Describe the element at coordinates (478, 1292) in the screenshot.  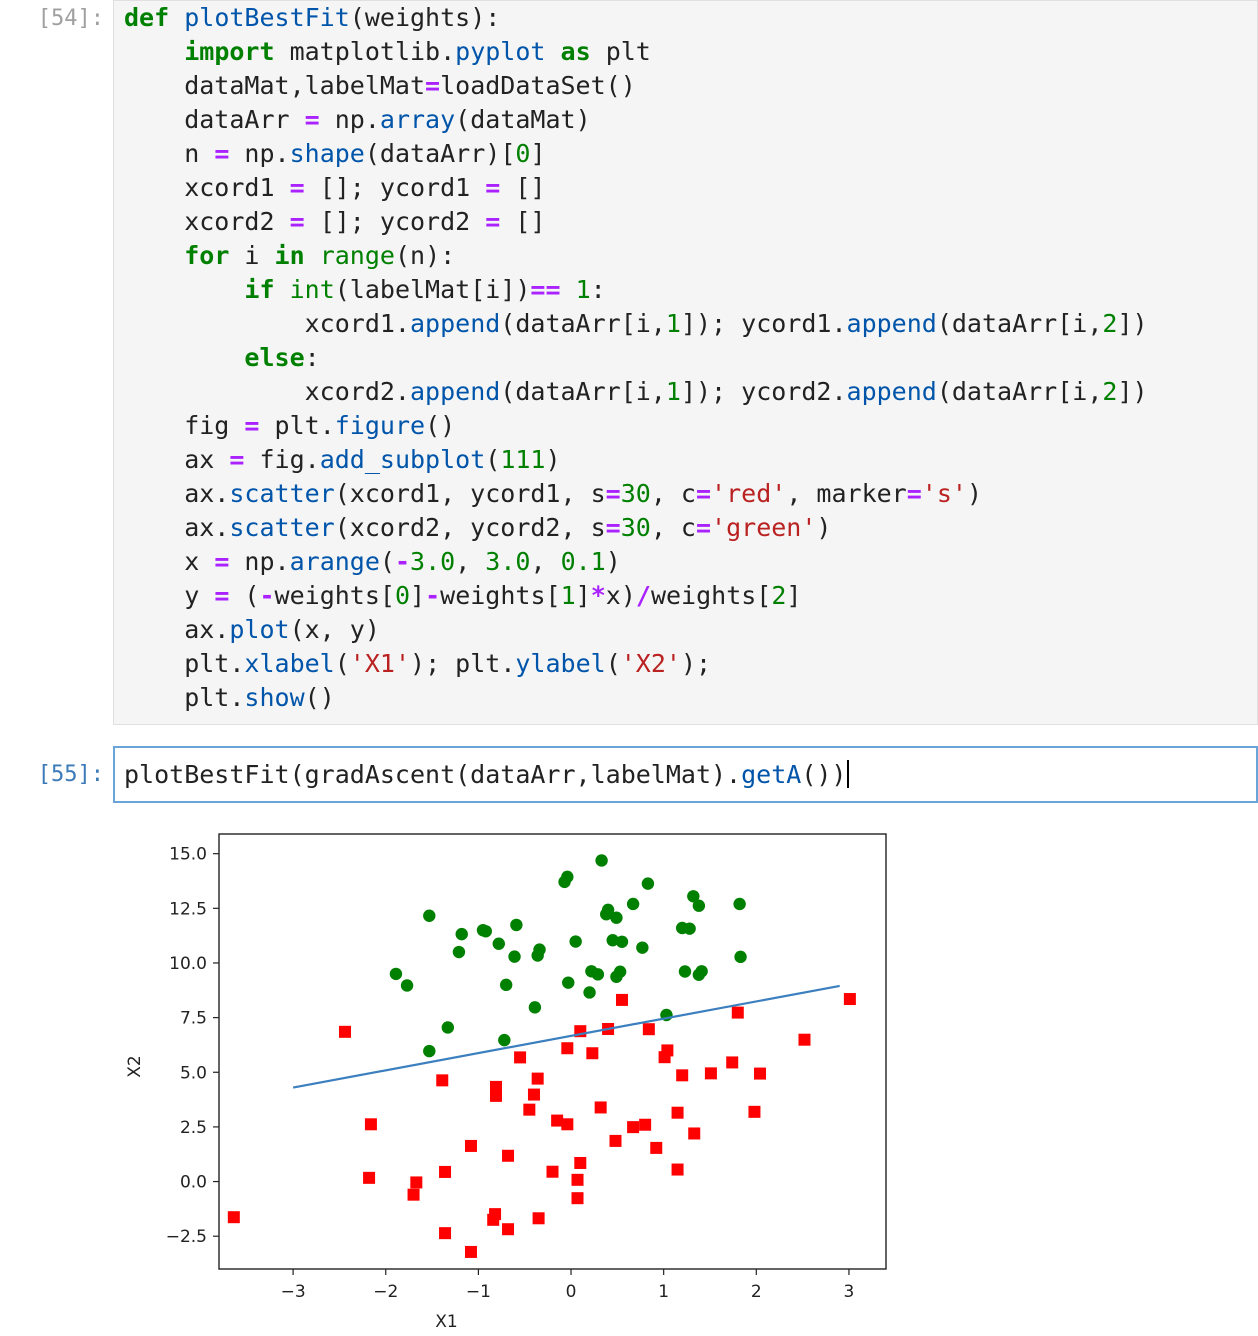
I see `x-tick-label: −1` at that location.